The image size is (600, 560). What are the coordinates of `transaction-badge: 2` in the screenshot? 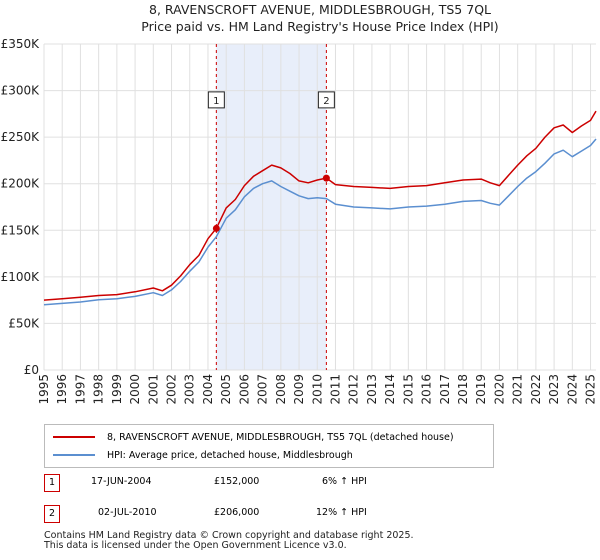 It's located at (52, 514).